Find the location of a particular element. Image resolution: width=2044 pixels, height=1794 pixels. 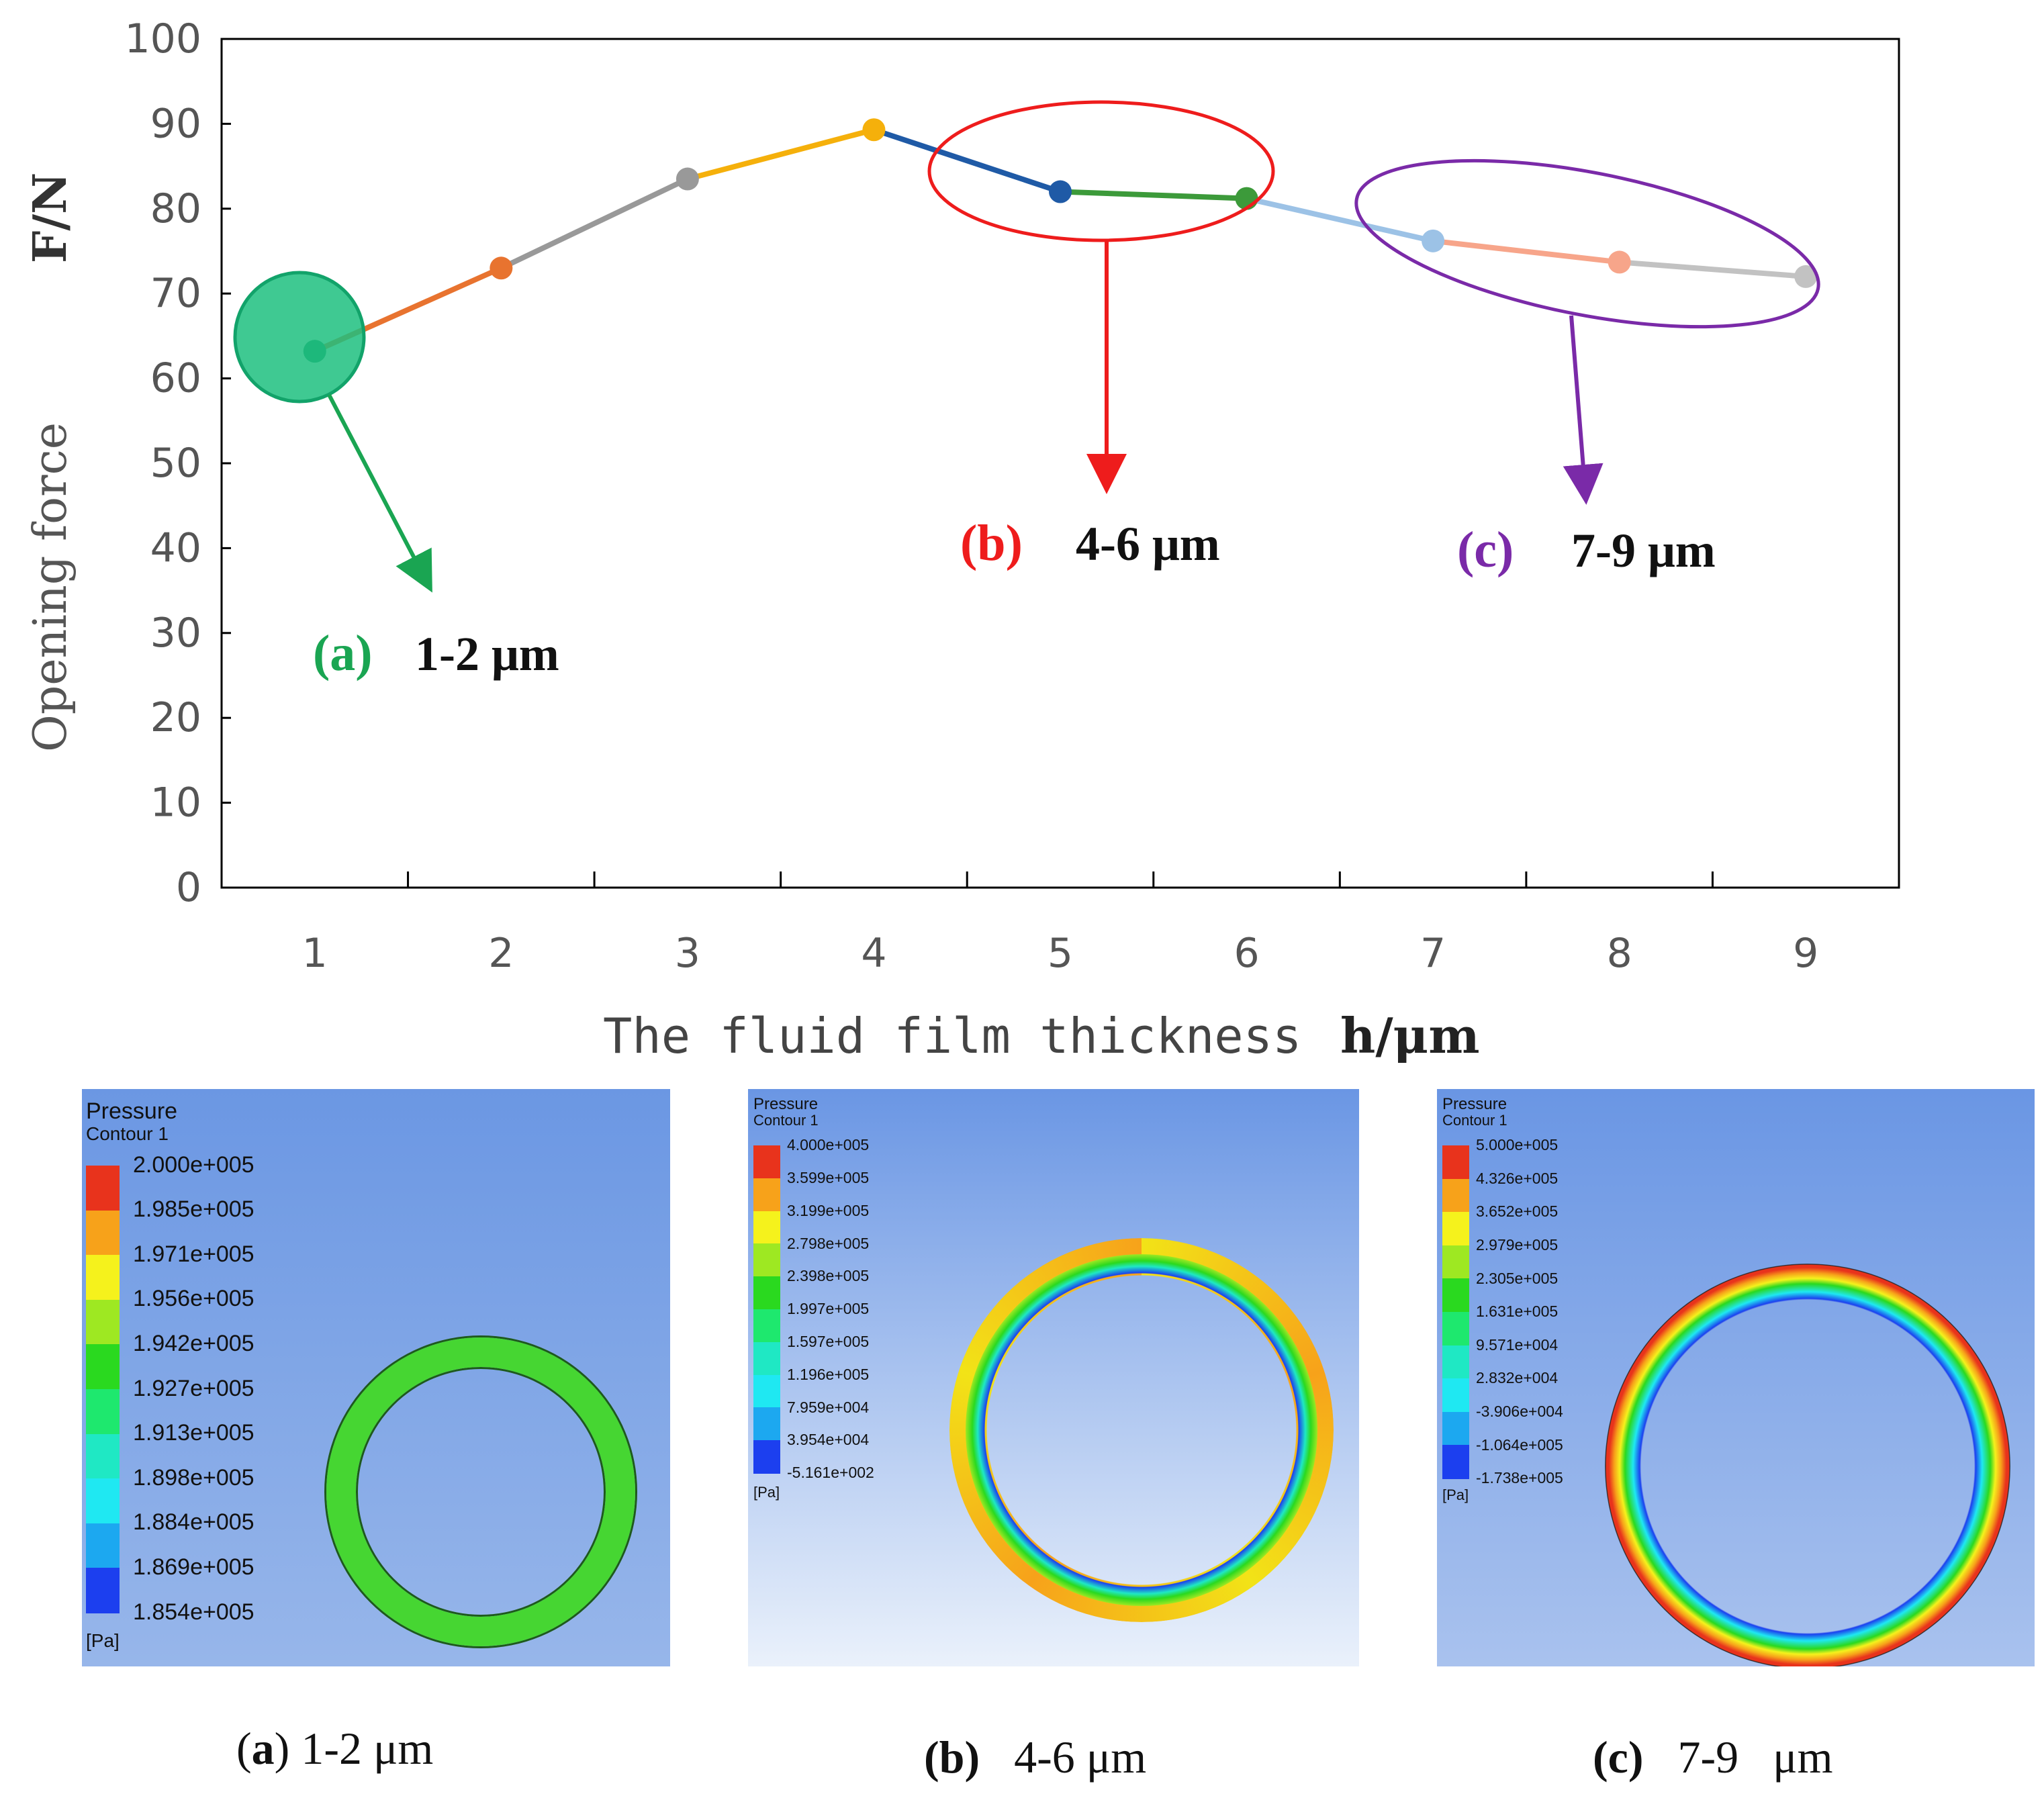

colorbar-level-label: 7.959e+004 is located at coordinates (828, 1407).